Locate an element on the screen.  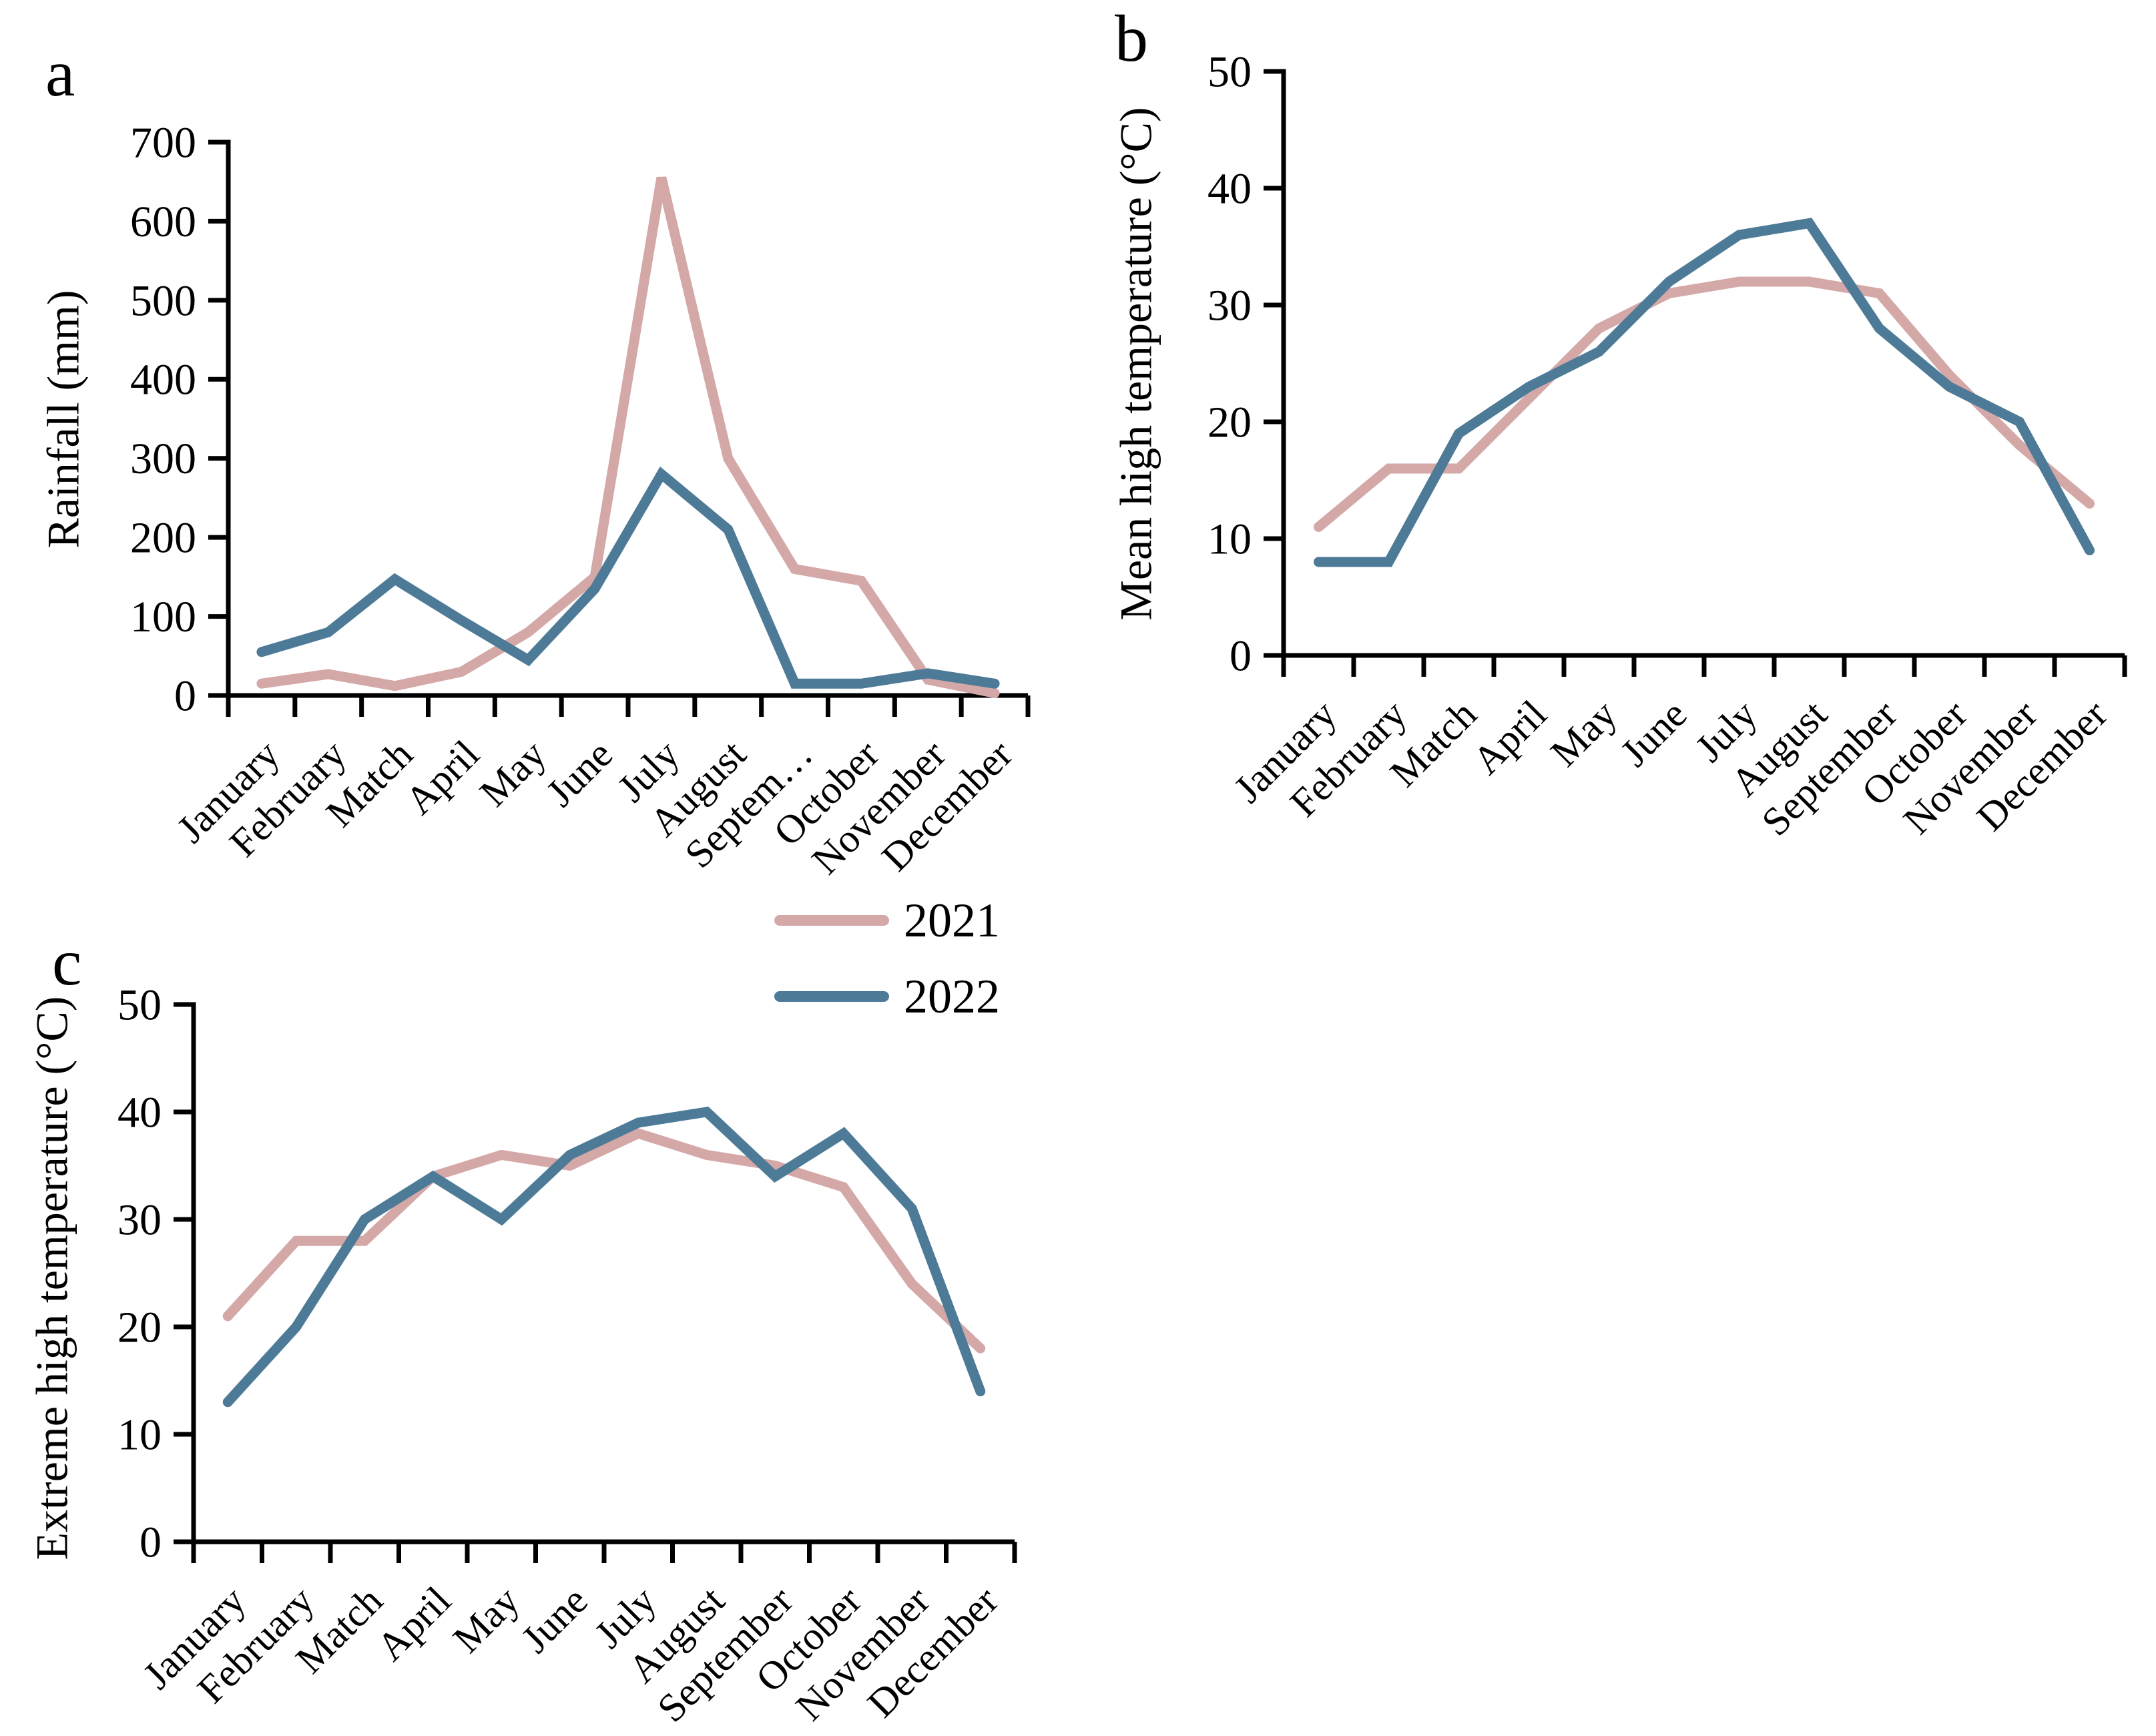
y-tick-label: 100 is located at coordinates (163, 617).